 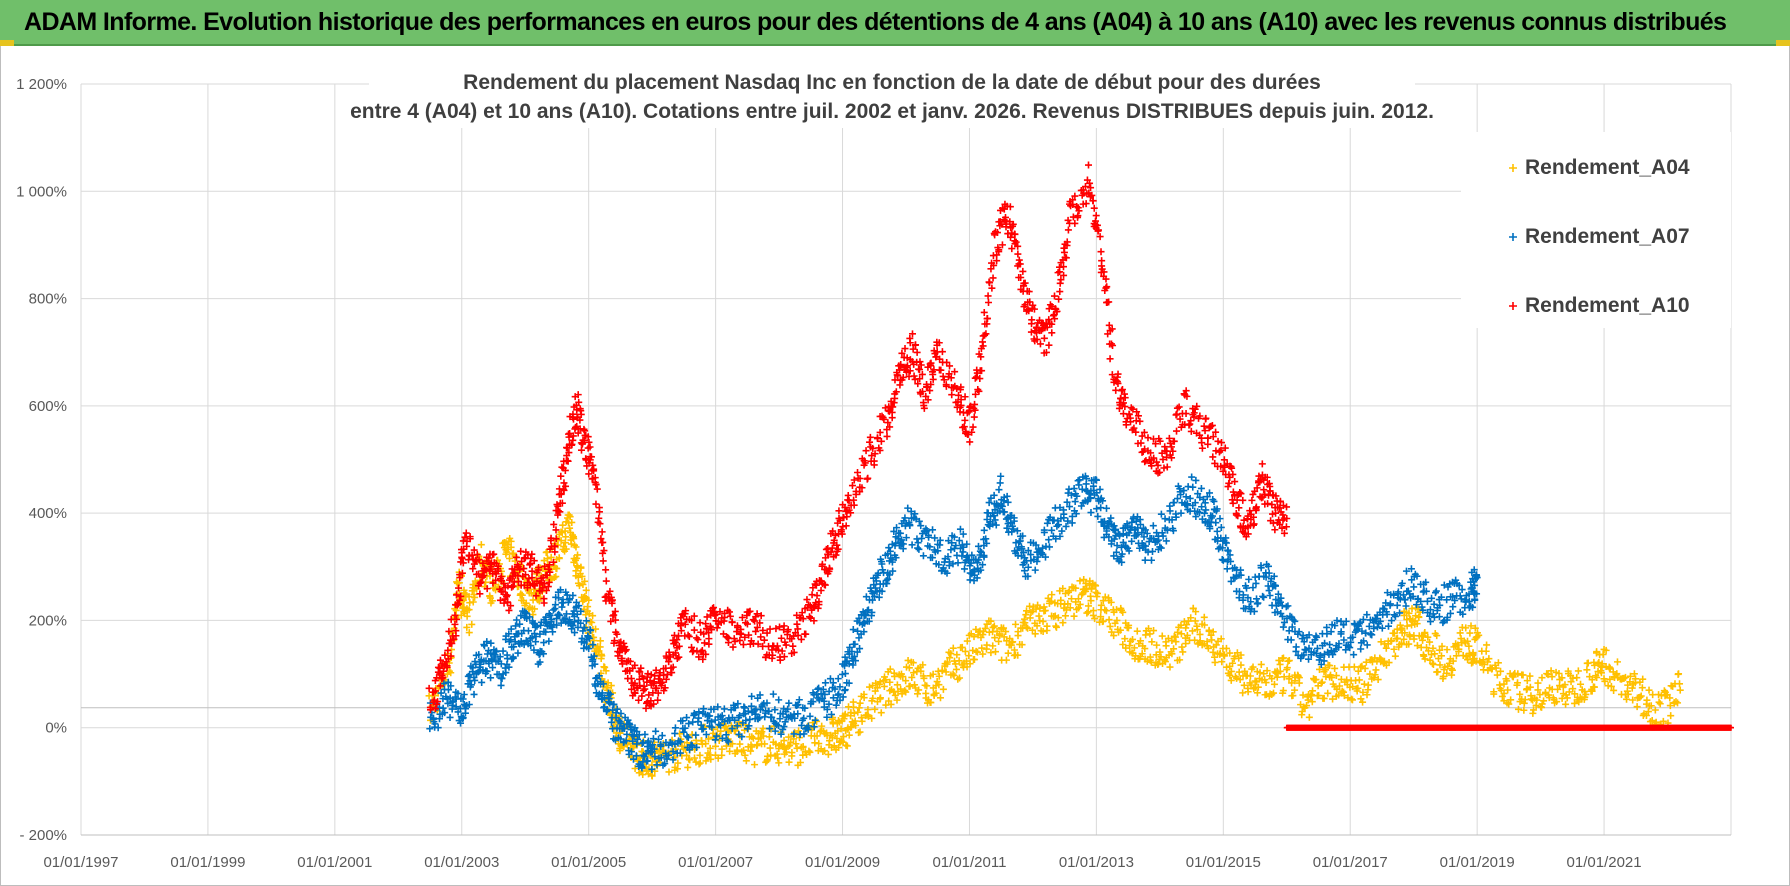 I want to click on y-tick-label: 1 200%, so click(x=41, y=84).